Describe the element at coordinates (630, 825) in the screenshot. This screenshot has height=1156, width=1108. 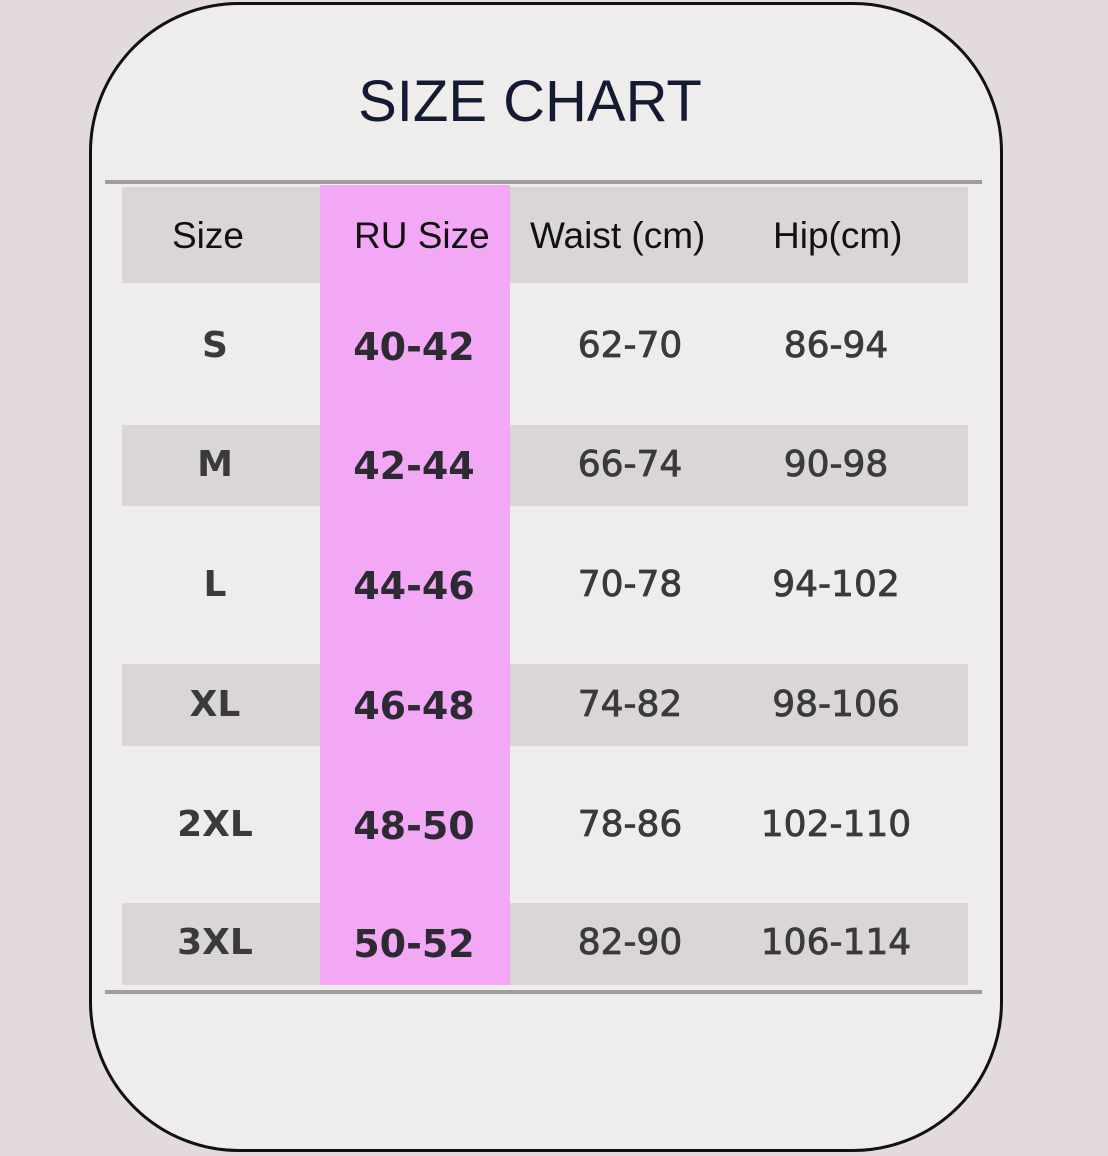
I see `cell-waist: 78-86` at that location.